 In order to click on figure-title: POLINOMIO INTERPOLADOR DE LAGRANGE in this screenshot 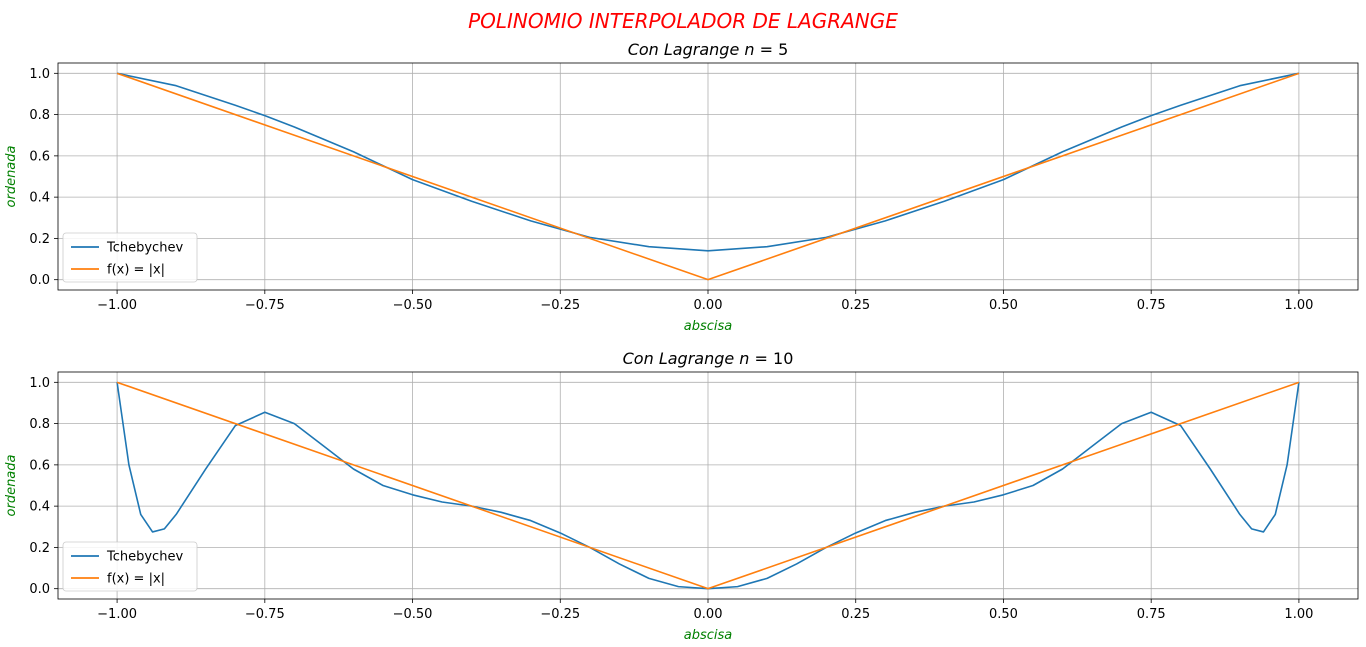, I will do `click(683, 21)`.